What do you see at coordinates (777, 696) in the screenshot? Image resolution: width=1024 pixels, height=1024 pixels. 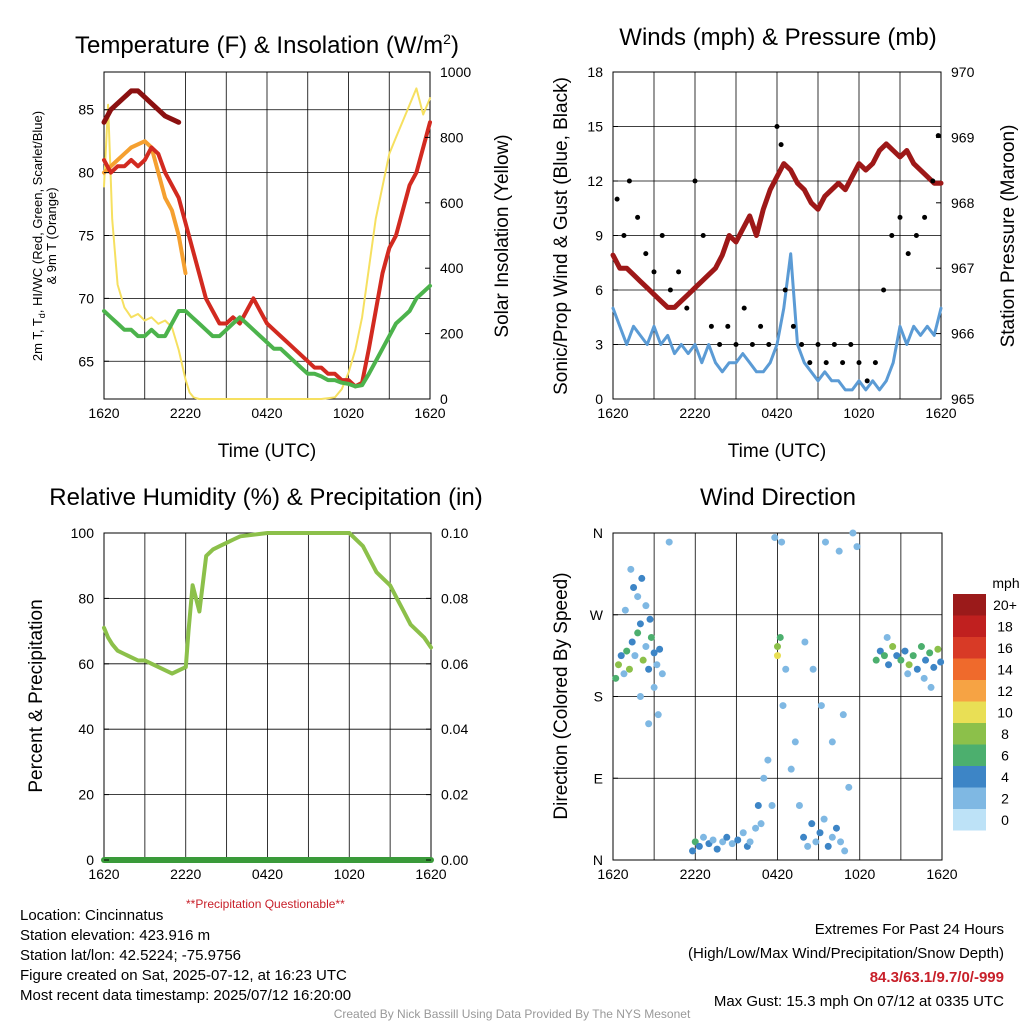 I see `direction-grid` at bounding box center [777, 696].